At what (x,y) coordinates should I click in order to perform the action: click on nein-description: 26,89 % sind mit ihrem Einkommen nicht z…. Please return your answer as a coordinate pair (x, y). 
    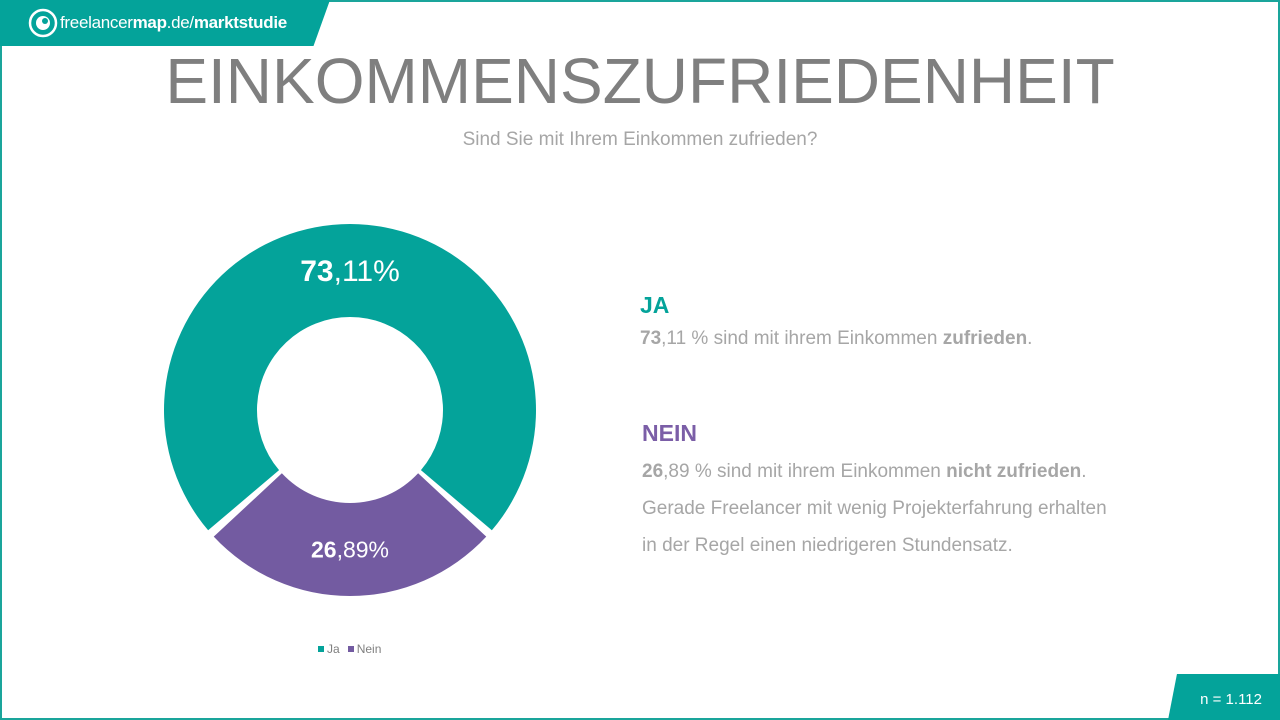
    Looking at the image, I should click on (874, 508).